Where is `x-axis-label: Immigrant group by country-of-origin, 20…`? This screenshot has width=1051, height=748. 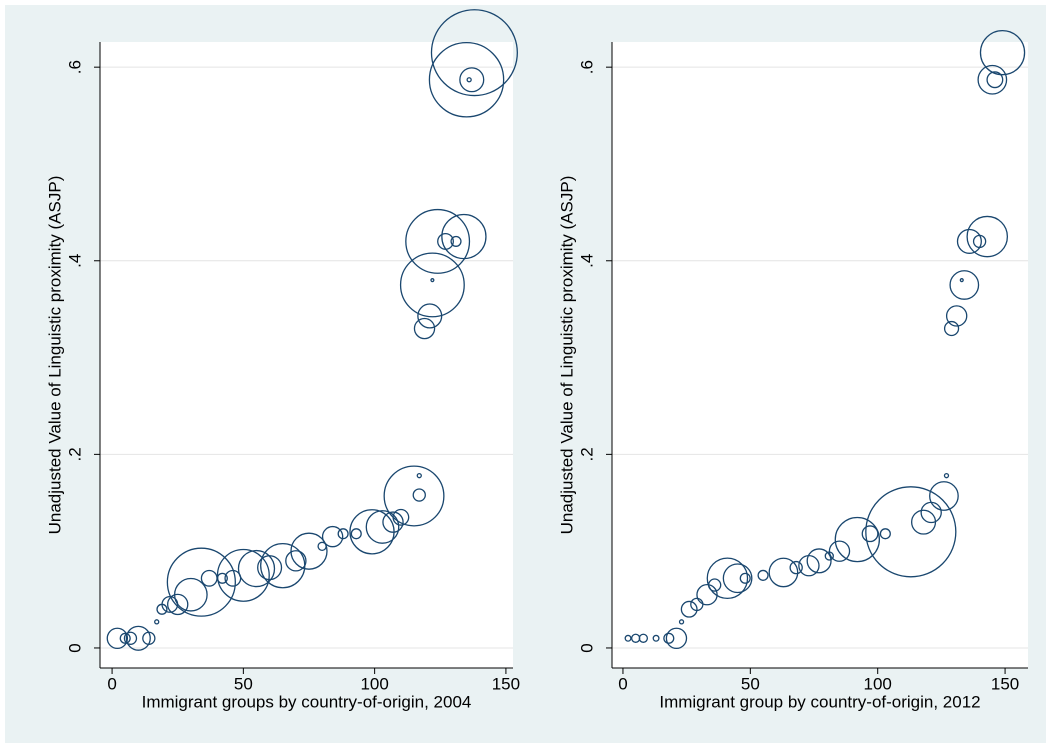 x-axis-label: Immigrant group by country-of-origin, 20… is located at coordinates (819, 701).